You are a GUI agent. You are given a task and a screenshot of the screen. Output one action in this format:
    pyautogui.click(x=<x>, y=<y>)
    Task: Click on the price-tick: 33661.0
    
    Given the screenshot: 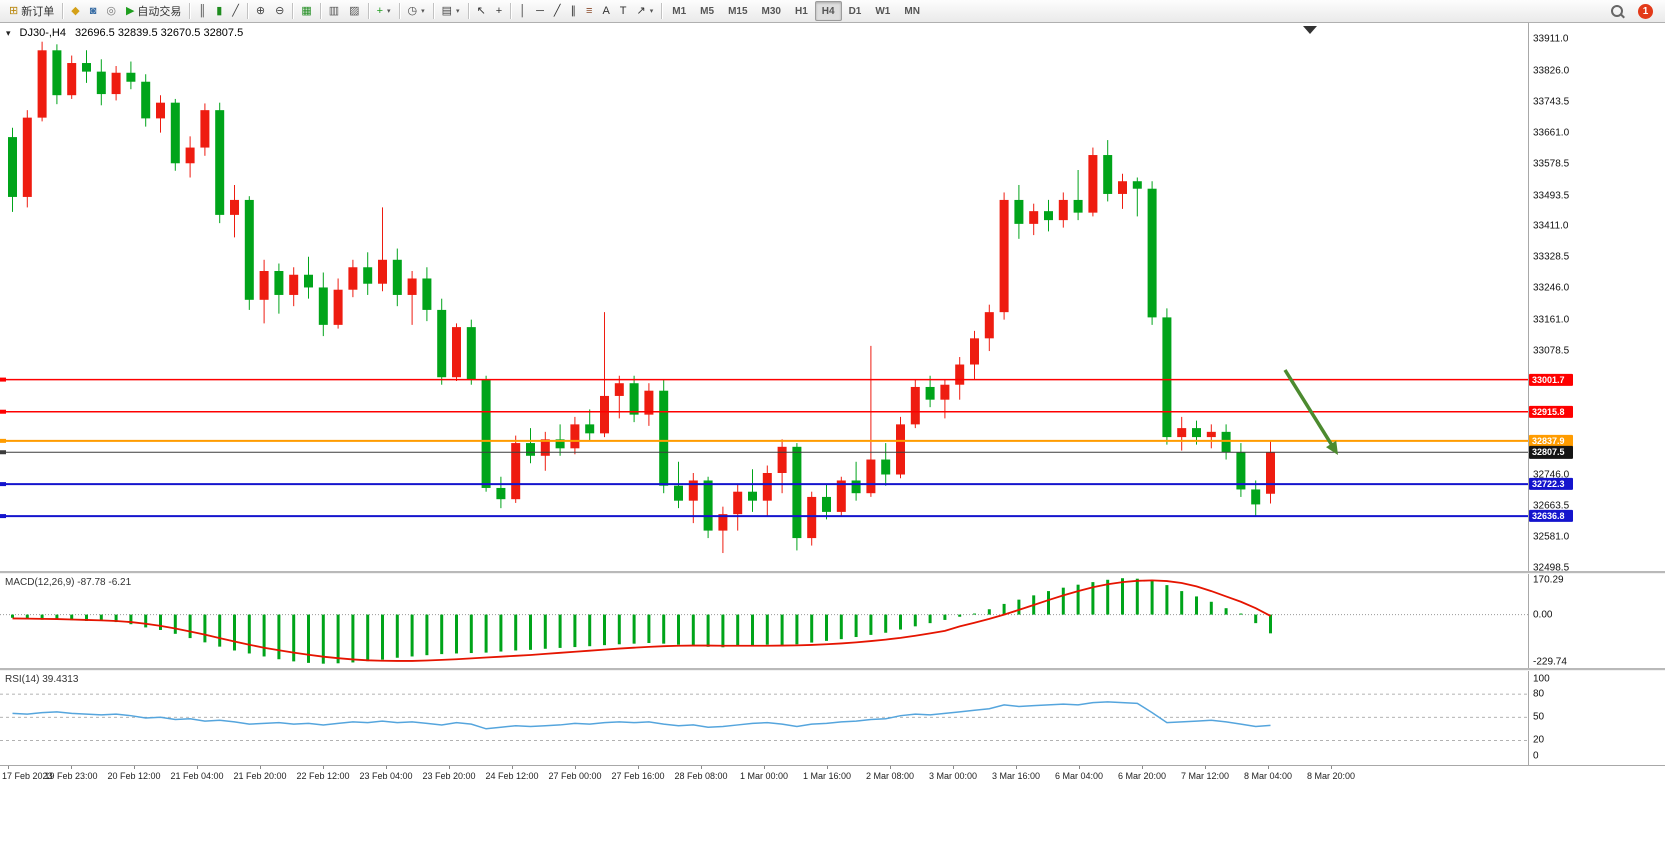 What is the action you would take?
    pyautogui.click(x=1551, y=133)
    